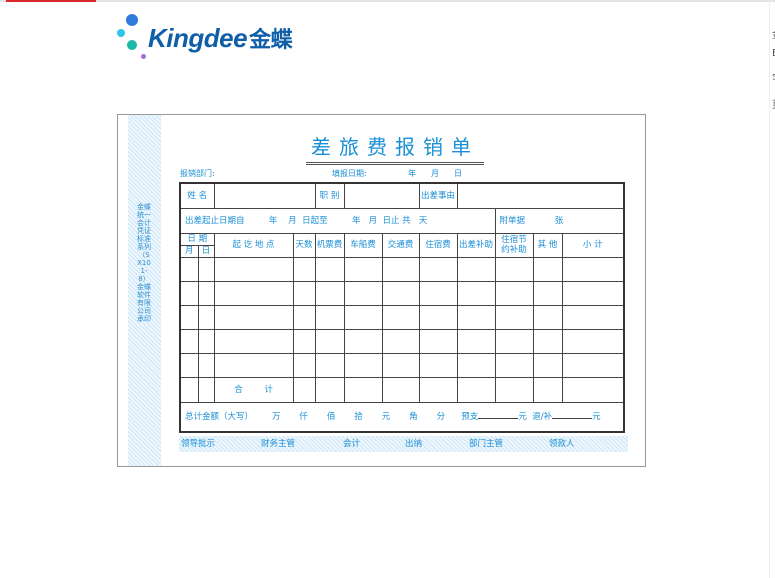 The height and width of the screenshot is (578, 775). Describe the element at coordinates (363, 245) in the screenshot. I see `header-vehicle: 车船费` at that location.